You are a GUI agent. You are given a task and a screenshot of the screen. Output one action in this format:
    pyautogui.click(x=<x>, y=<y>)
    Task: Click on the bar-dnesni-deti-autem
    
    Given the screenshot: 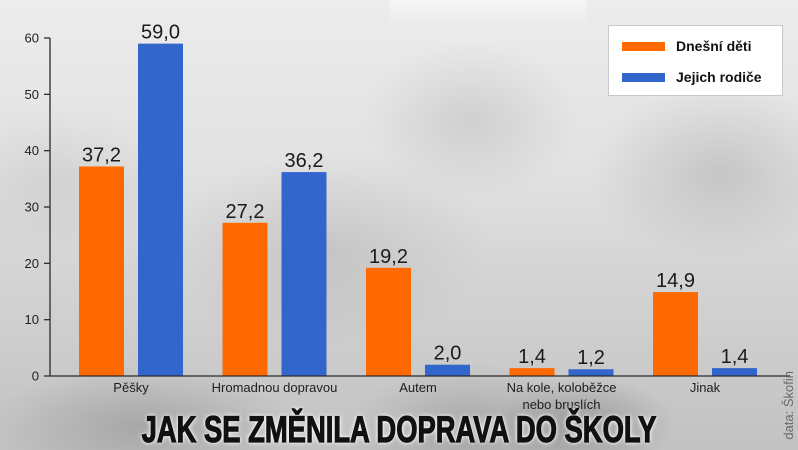 What is the action you would take?
    pyautogui.click(x=388, y=321)
    